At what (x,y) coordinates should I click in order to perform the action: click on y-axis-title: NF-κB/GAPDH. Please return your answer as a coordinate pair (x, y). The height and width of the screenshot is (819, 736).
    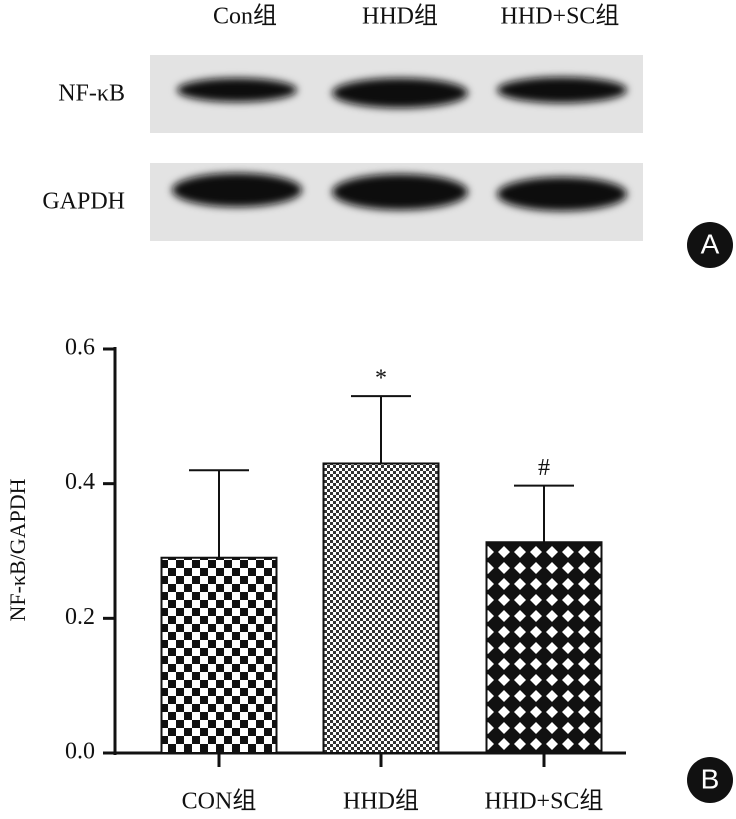
    Looking at the image, I should click on (17, 549).